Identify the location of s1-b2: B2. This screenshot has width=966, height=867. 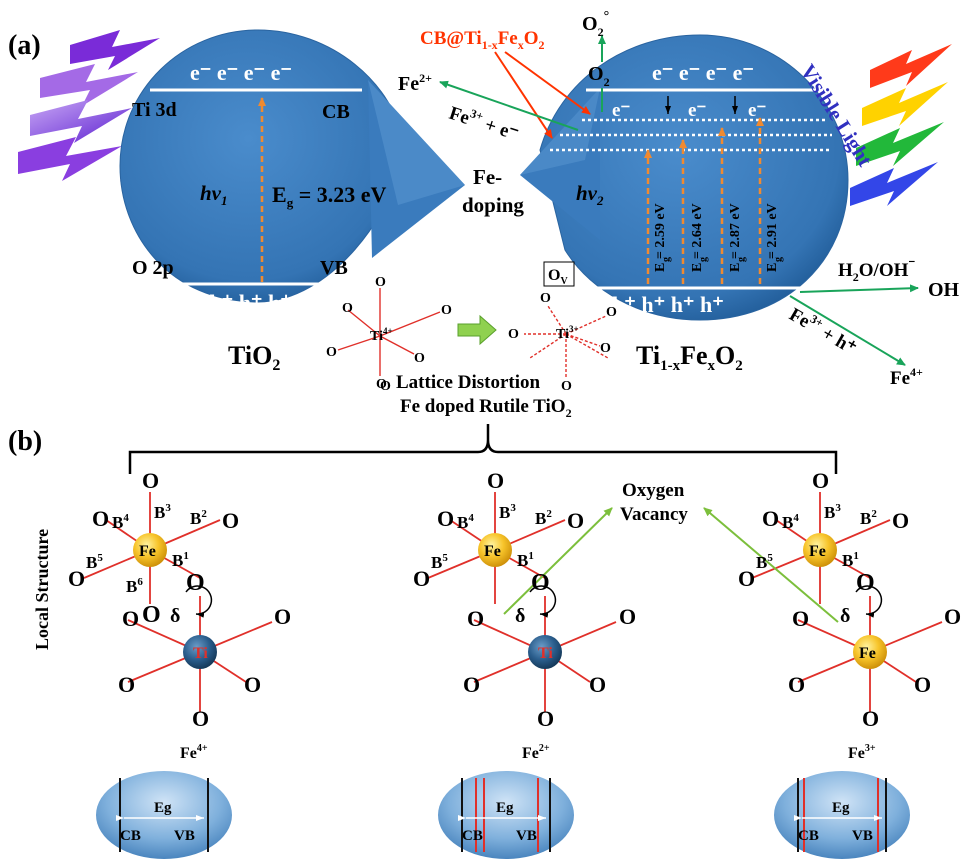
(198, 518).